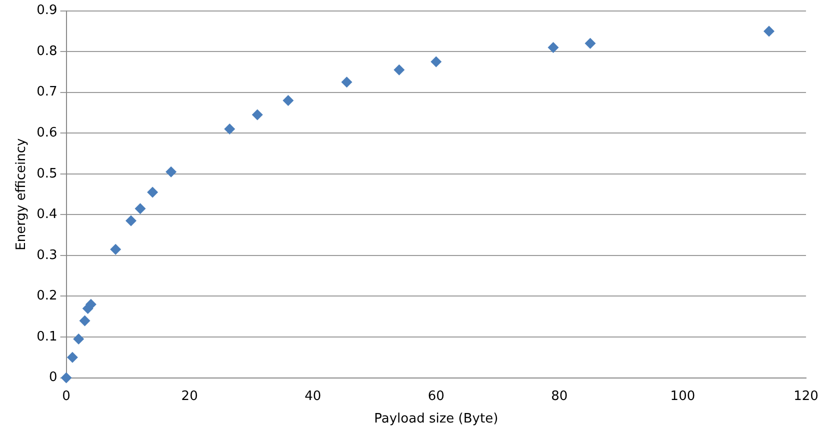  Describe the element at coordinates (47, 255) in the screenshot. I see `y-tick-label: 0.3` at that location.